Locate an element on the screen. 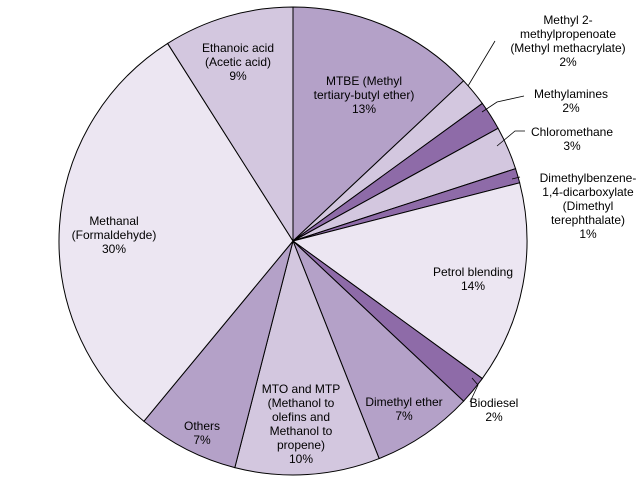 This screenshot has width=643, height=482. slice-label-others: Others 7% is located at coordinates (202, 433).